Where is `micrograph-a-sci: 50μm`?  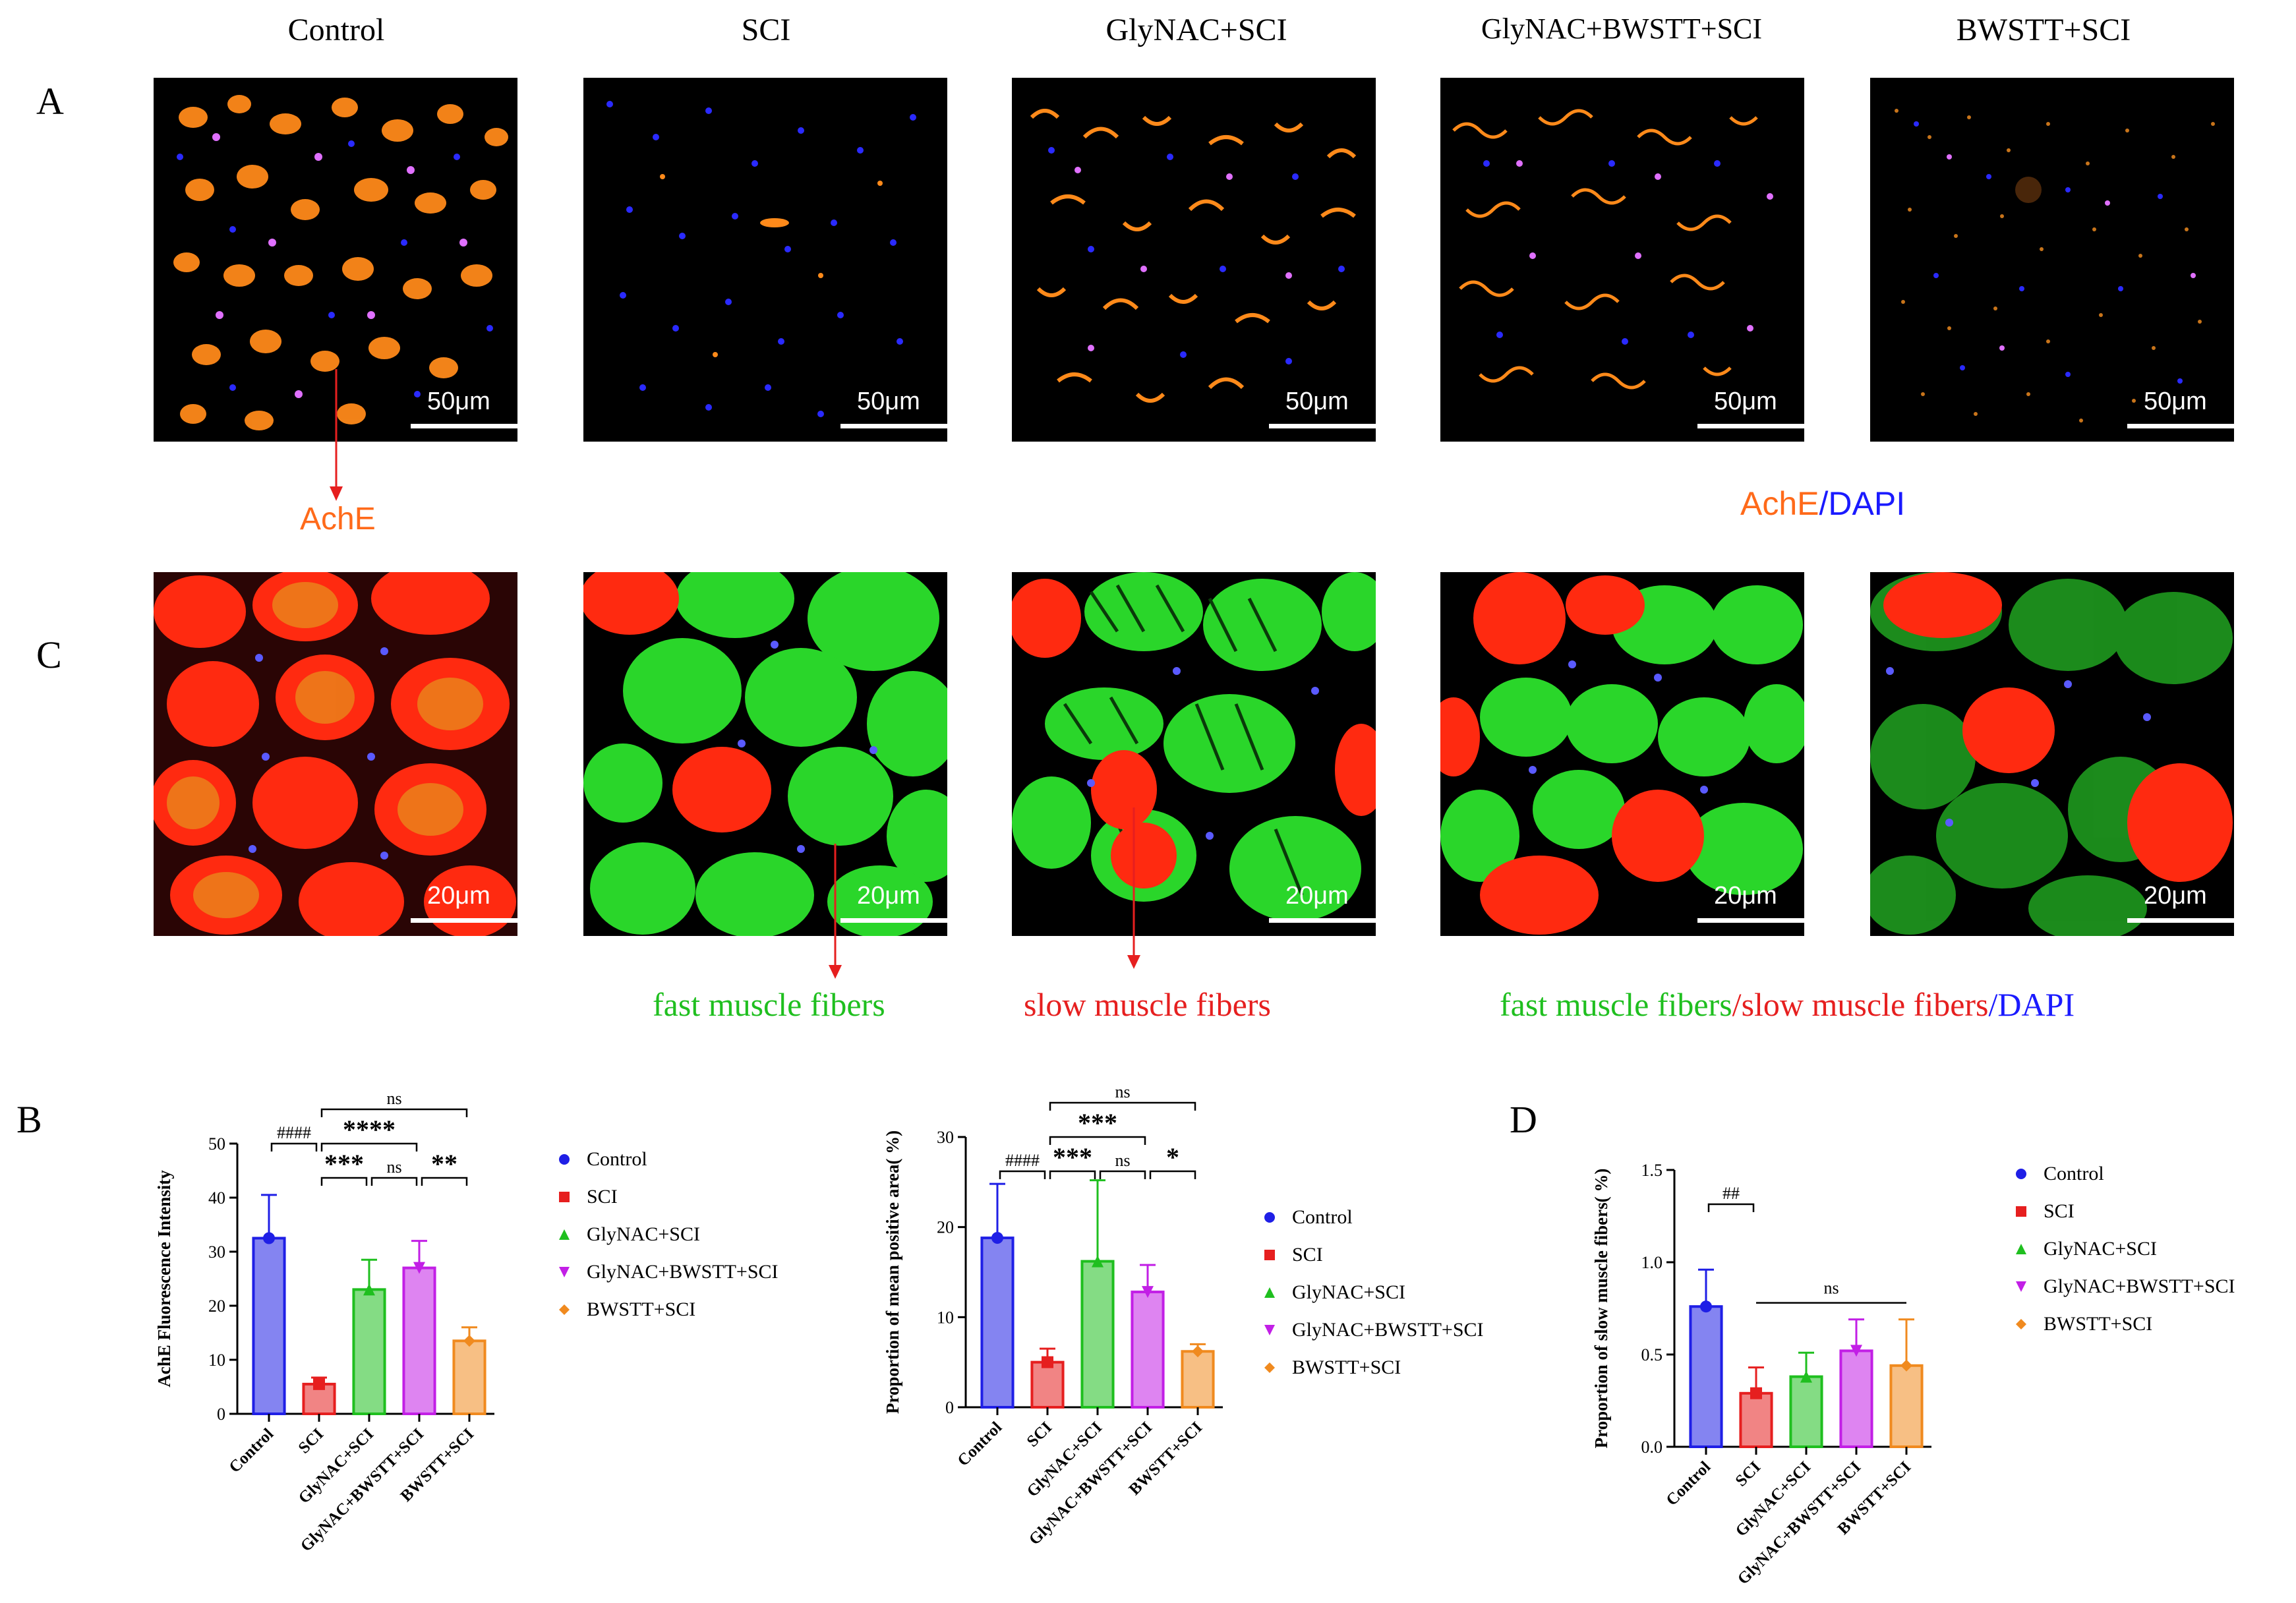 micrograph-a-sci: 50μm is located at coordinates (765, 260).